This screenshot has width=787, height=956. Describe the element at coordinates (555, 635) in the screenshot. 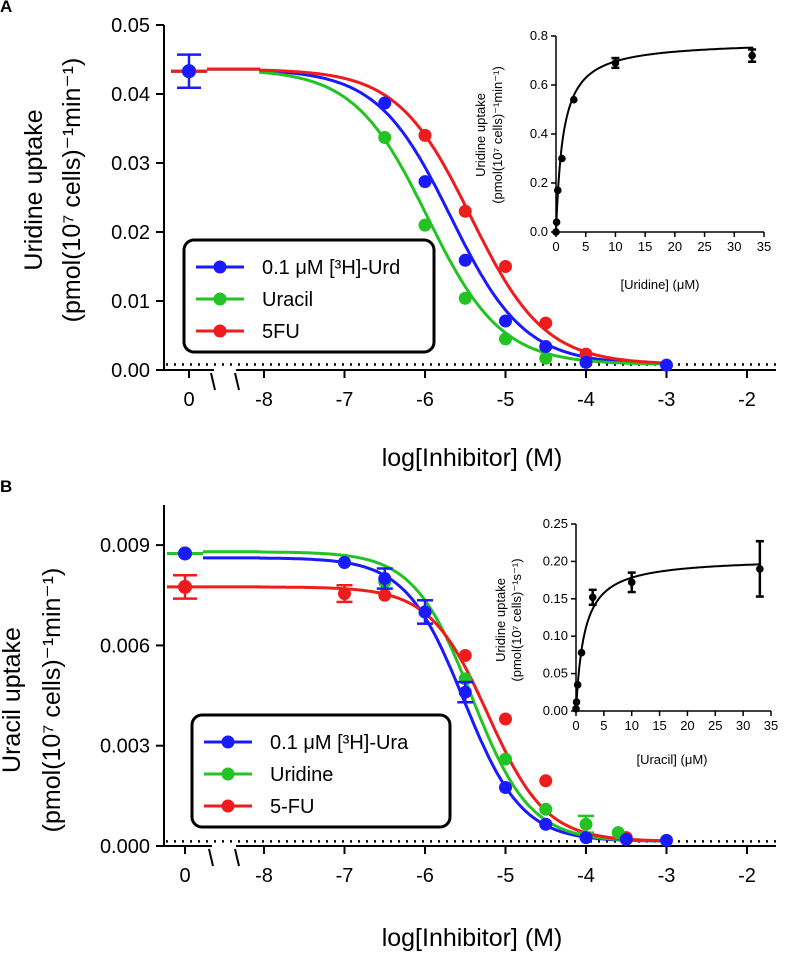

I see `panel-b-inset-y-tick-label: 0.10` at that location.